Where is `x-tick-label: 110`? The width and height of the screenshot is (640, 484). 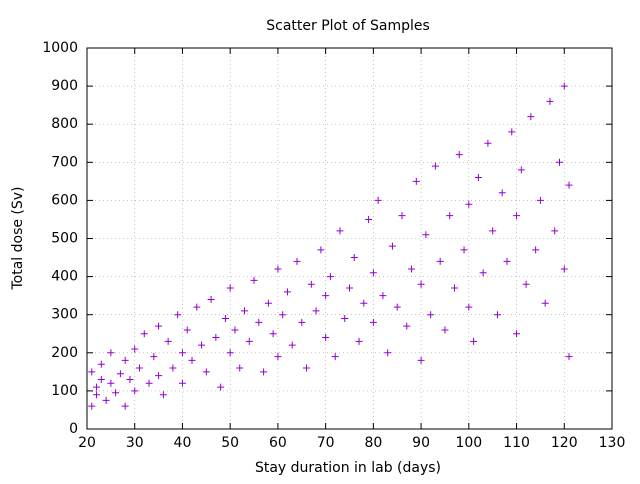 x-tick-label: 110 is located at coordinates (516, 443).